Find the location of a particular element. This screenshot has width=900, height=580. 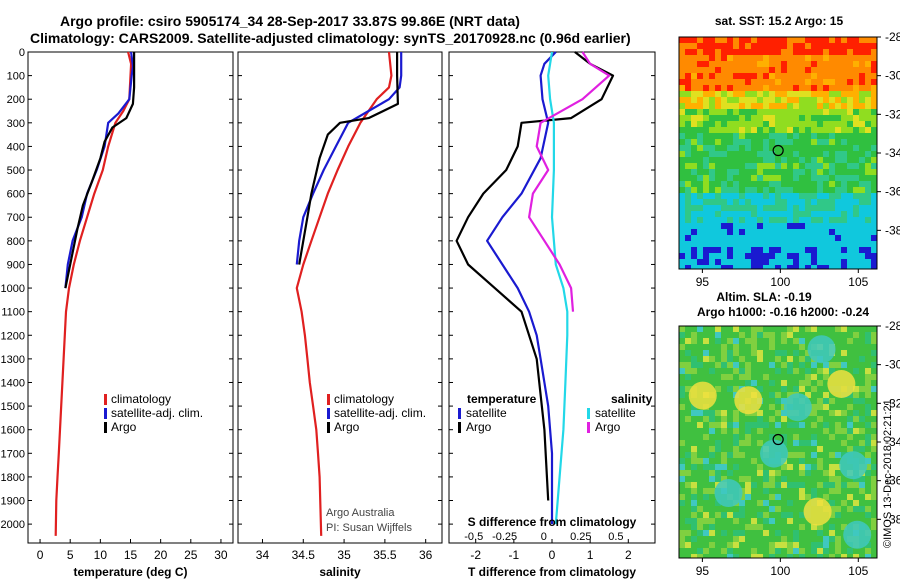

x-tick-label: 36 is located at coordinates (426, 555).